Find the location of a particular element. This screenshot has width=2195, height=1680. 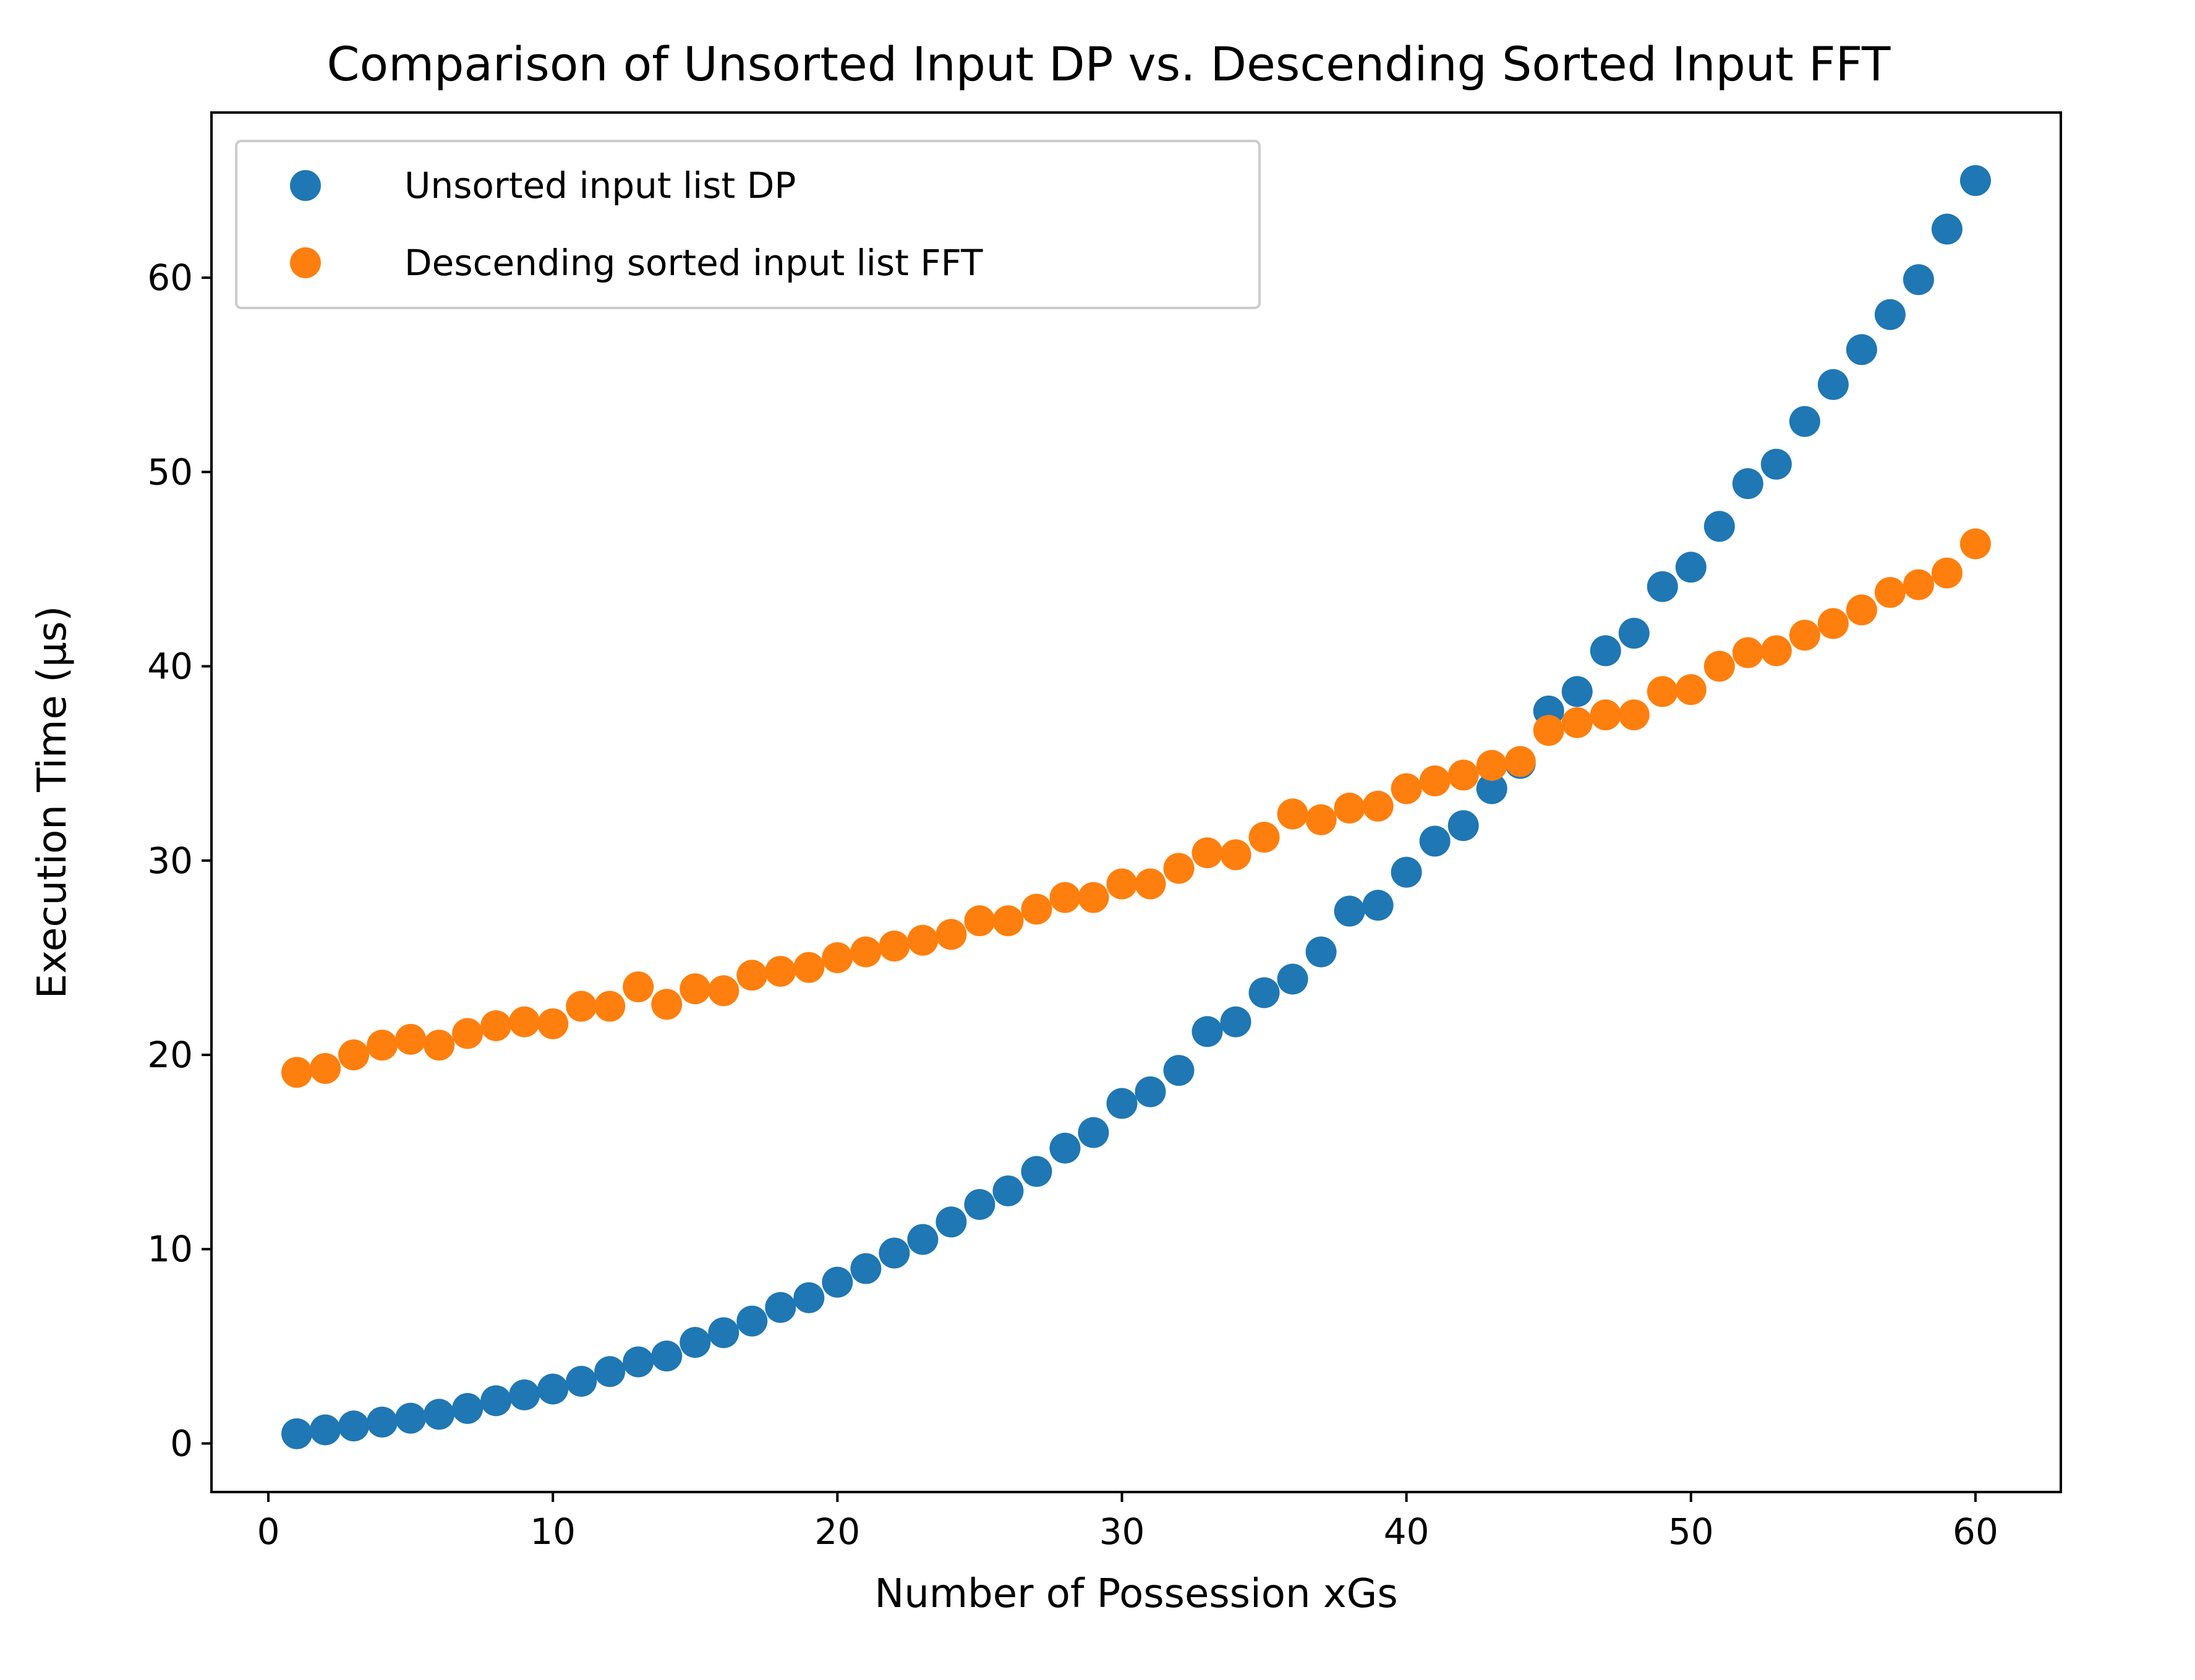

y-tick-label: 0 is located at coordinates (181, 1443).